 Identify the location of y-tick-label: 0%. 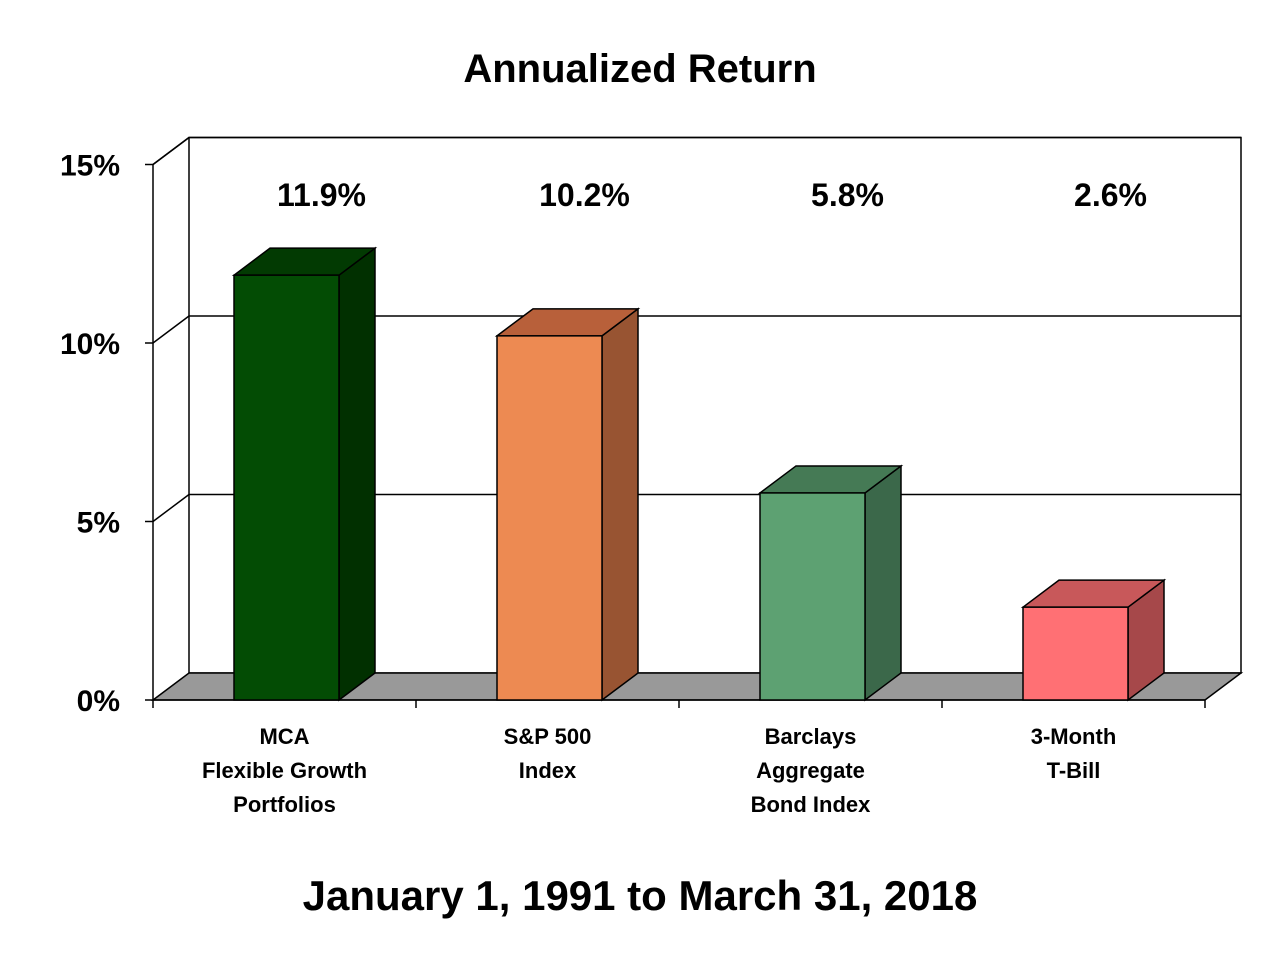
(98, 701).